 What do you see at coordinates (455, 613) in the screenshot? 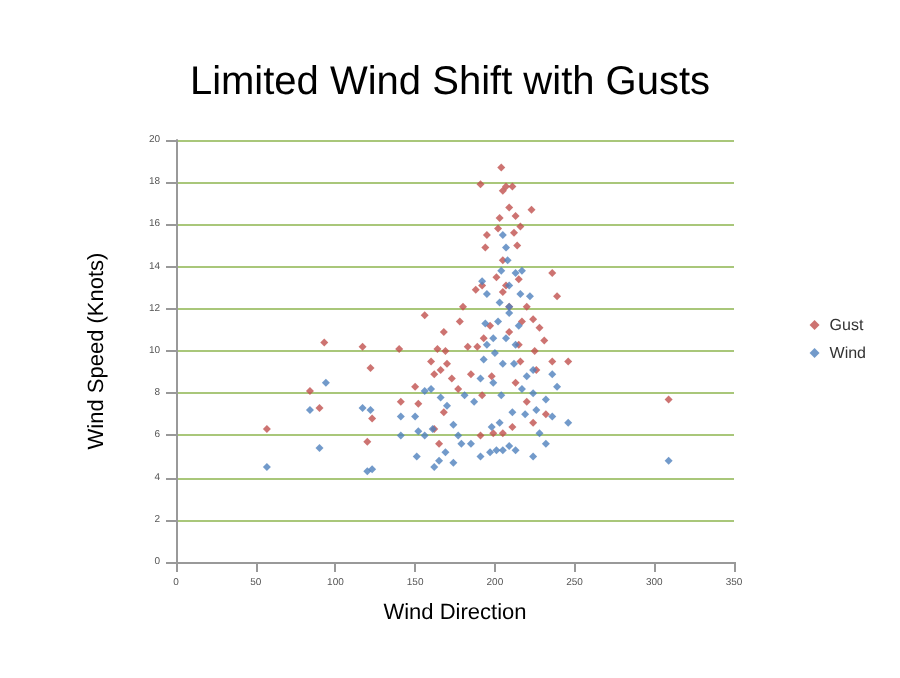
I see `x-axis-title: Wind Direction` at bounding box center [455, 613].